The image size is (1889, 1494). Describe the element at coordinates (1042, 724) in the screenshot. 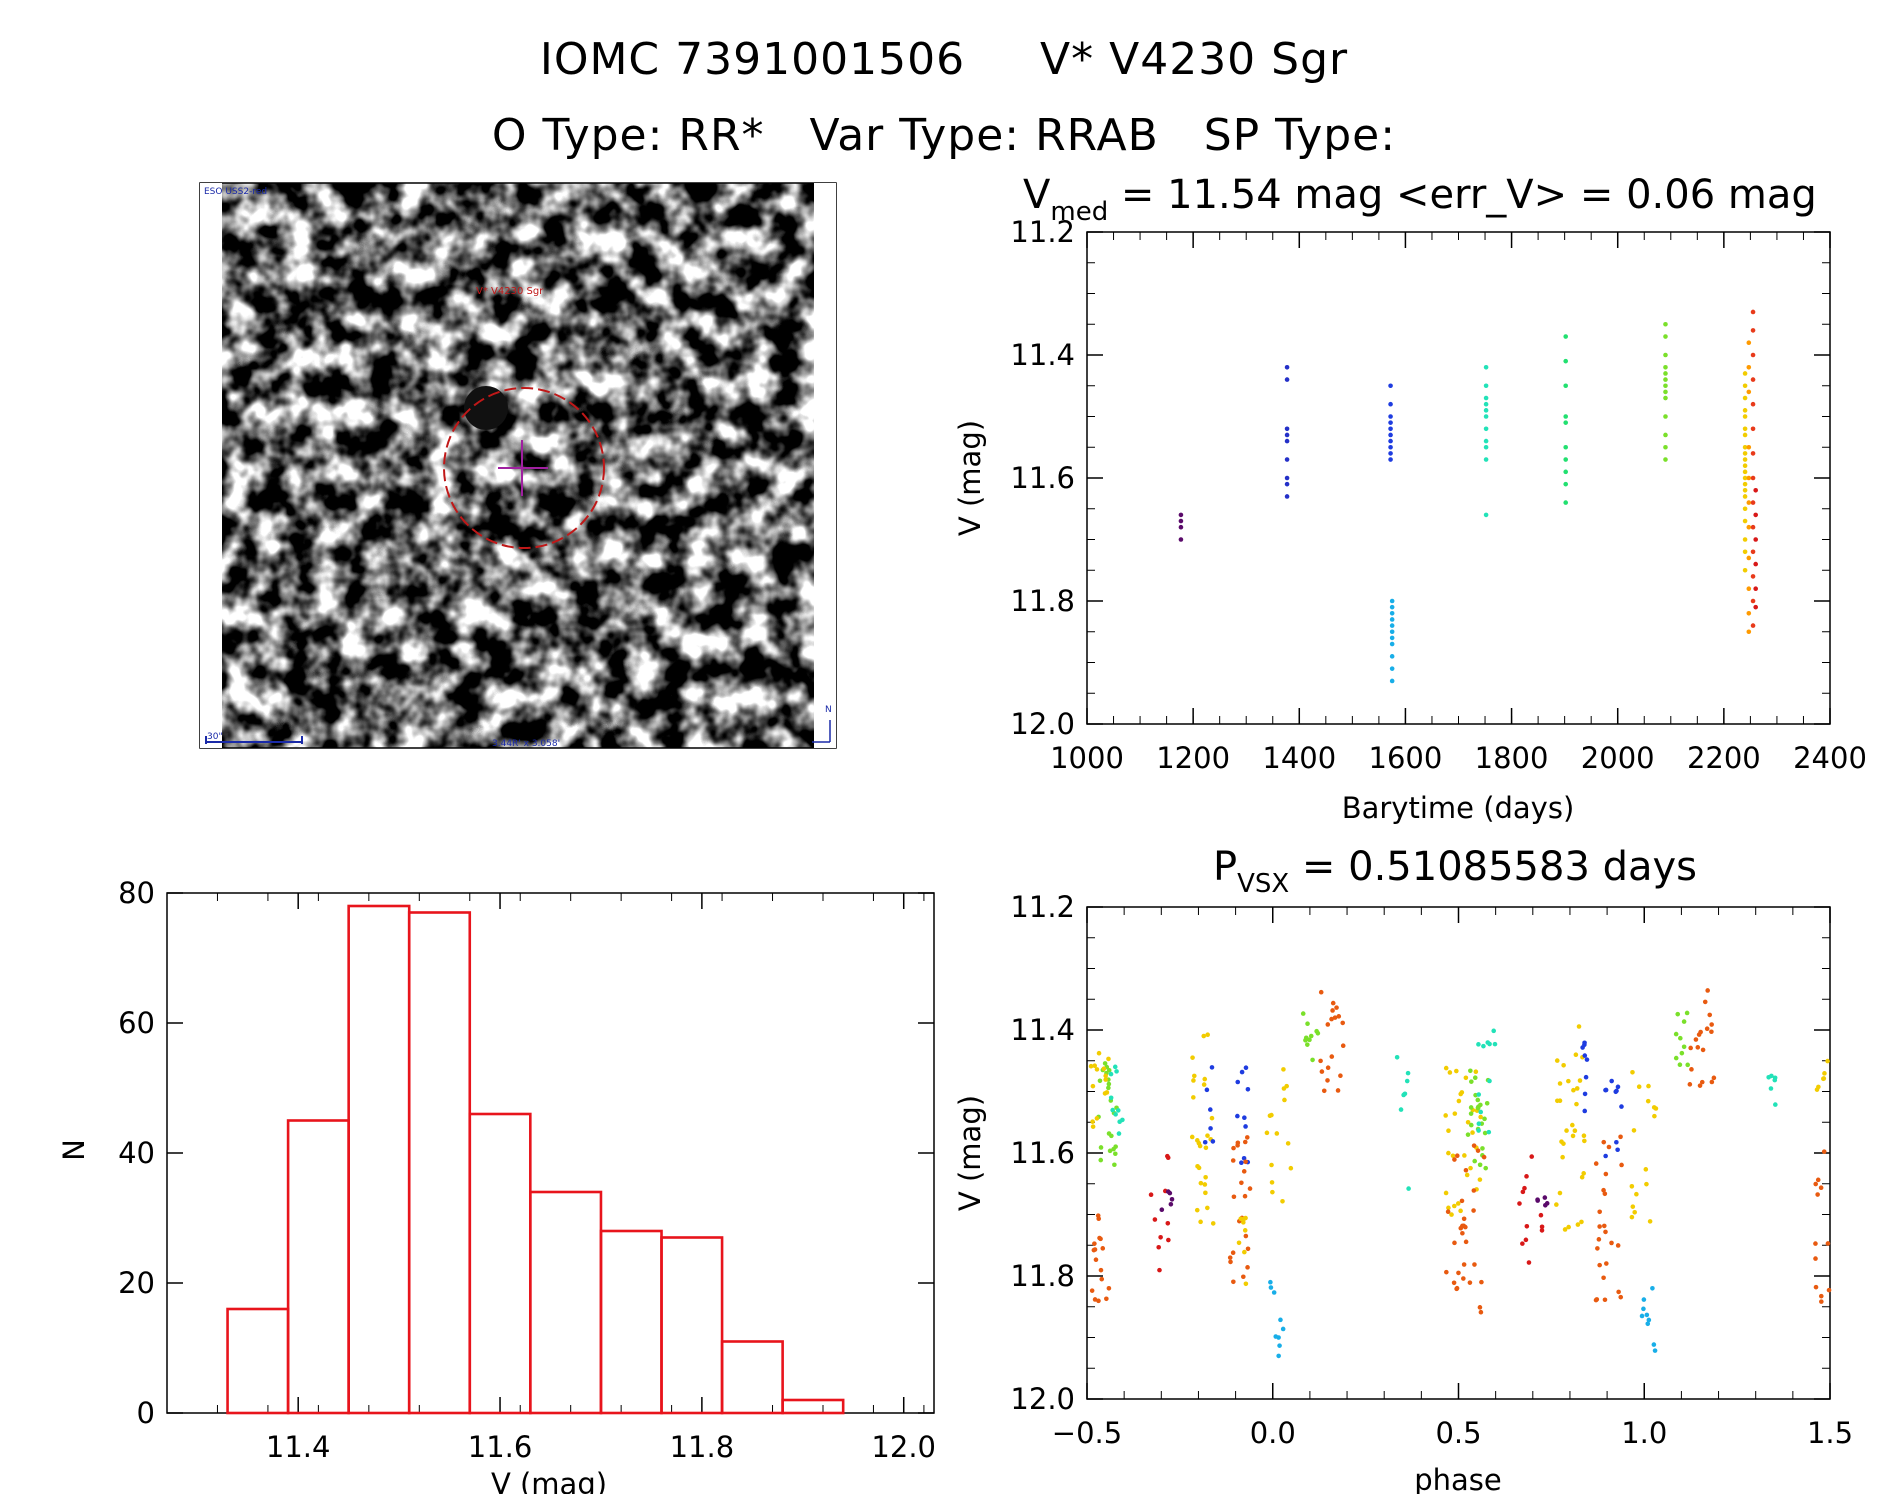

I see `light-curve-ytick-label: 12.0` at that location.